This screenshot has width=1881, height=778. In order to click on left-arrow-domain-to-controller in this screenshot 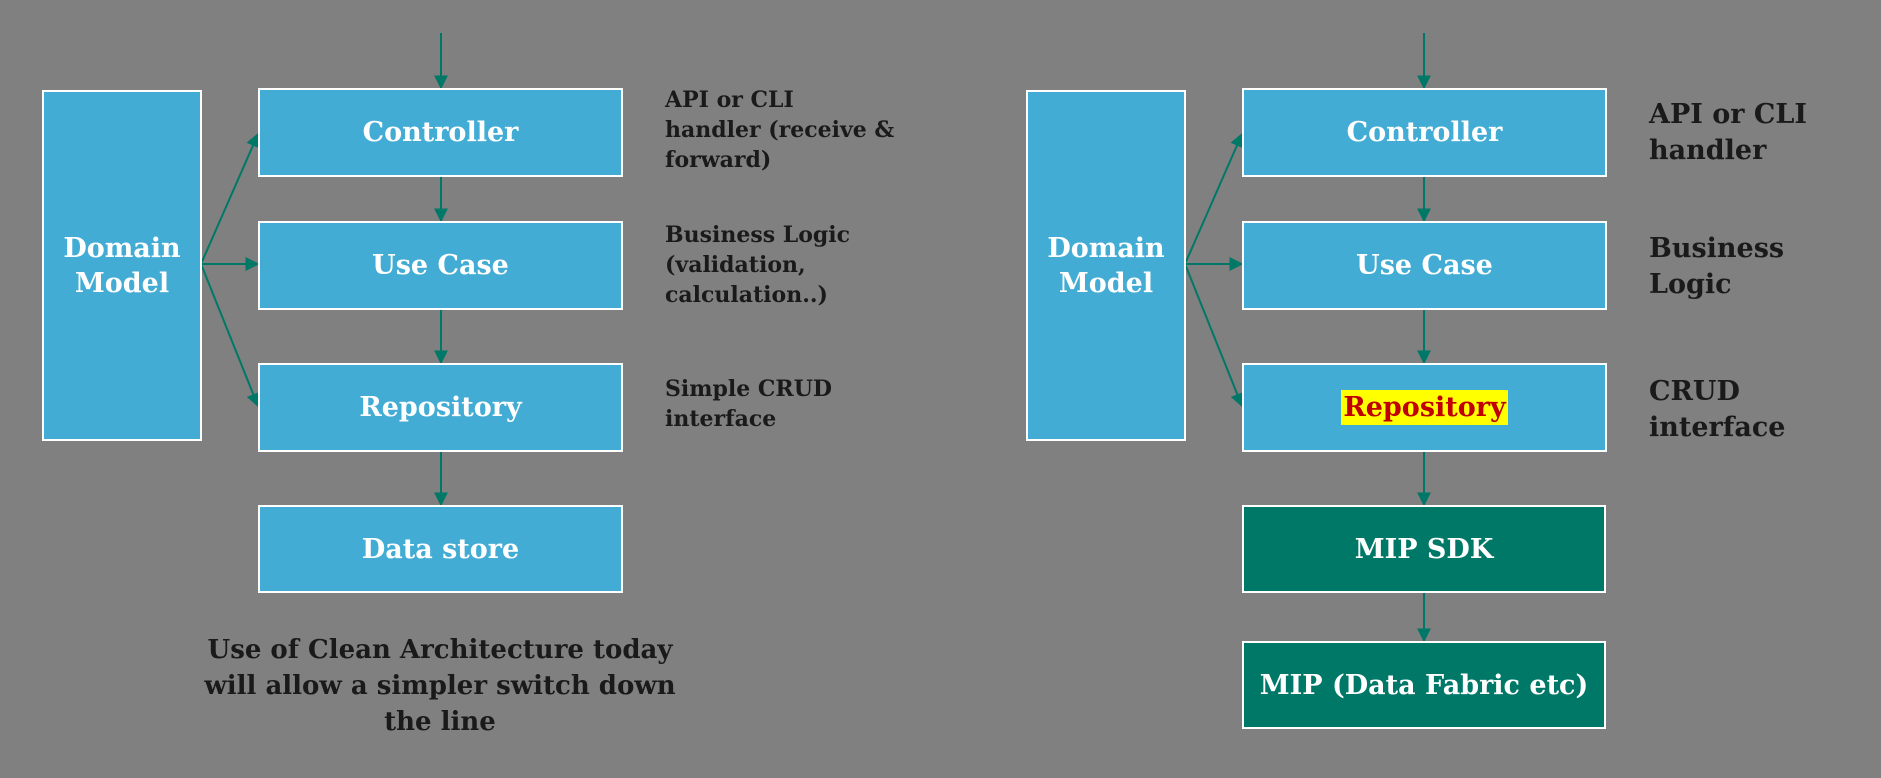, I will do `click(230, 198)`.